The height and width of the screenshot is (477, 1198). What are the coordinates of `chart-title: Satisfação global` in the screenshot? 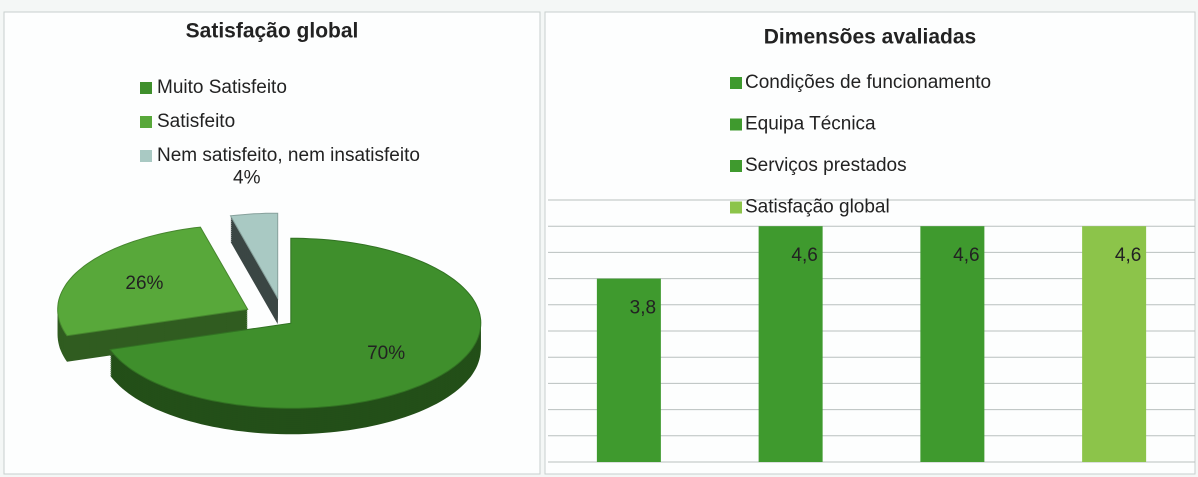 It's located at (272, 31).